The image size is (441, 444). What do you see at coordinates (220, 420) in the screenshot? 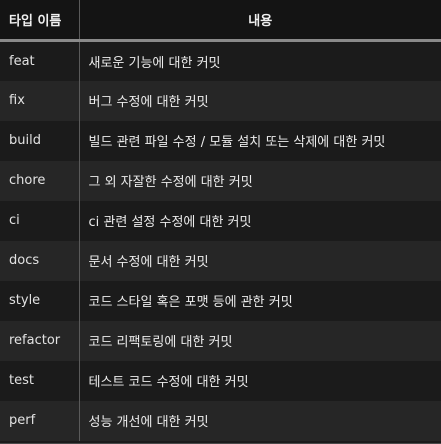
I see `table-row: perf 성능 개선에 대한 커밋` at bounding box center [220, 420].